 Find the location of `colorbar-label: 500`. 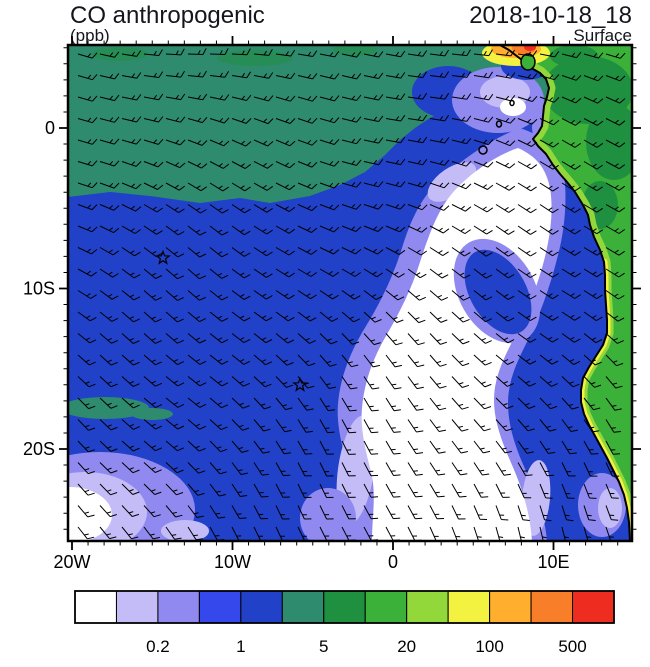

colorbar-label: 500 is located at coordinates (572, 646).